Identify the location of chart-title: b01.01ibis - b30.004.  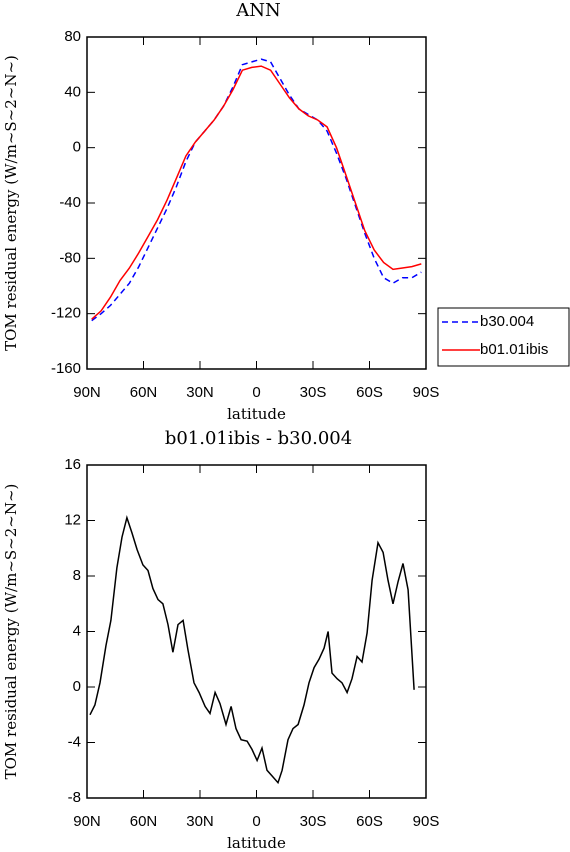
(258, 438).